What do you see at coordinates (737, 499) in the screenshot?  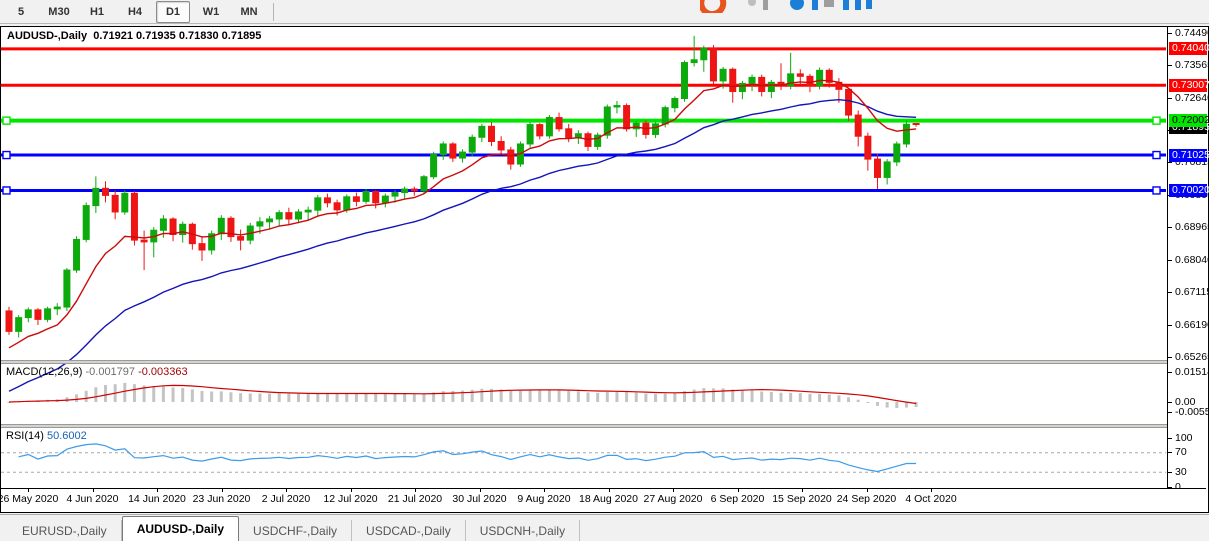 I see `date-label-11: 6 Sep 2020` at bounding box center [737, 499].